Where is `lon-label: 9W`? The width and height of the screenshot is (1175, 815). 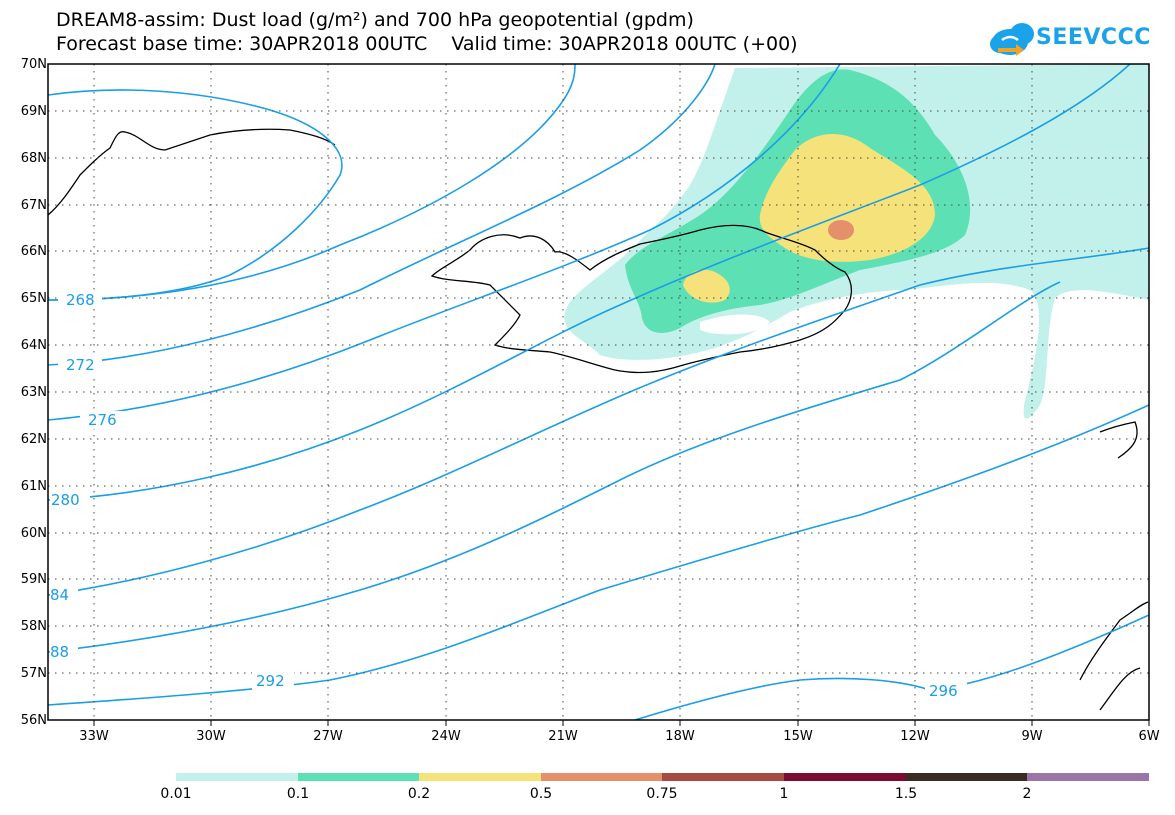
lon-label: 9W is located at coordinates (1032, 736).